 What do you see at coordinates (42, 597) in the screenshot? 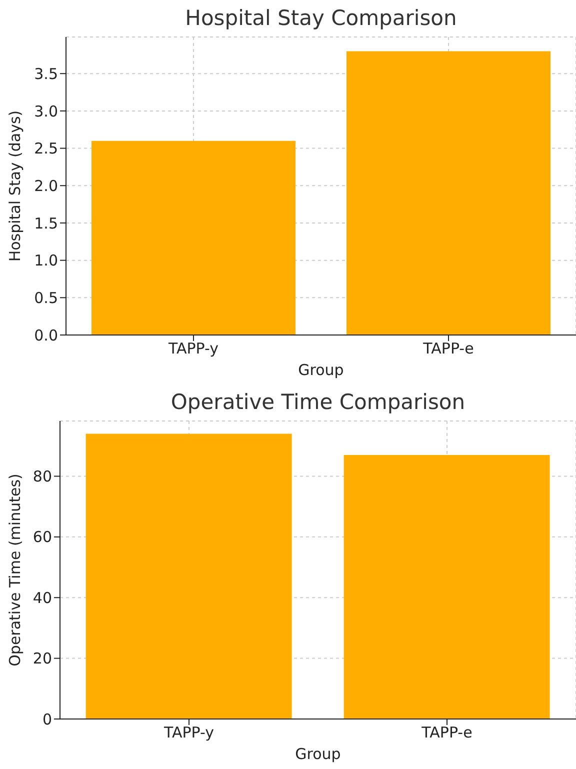
I see `y-tick-label: 40` at bounding box center [42, 597].